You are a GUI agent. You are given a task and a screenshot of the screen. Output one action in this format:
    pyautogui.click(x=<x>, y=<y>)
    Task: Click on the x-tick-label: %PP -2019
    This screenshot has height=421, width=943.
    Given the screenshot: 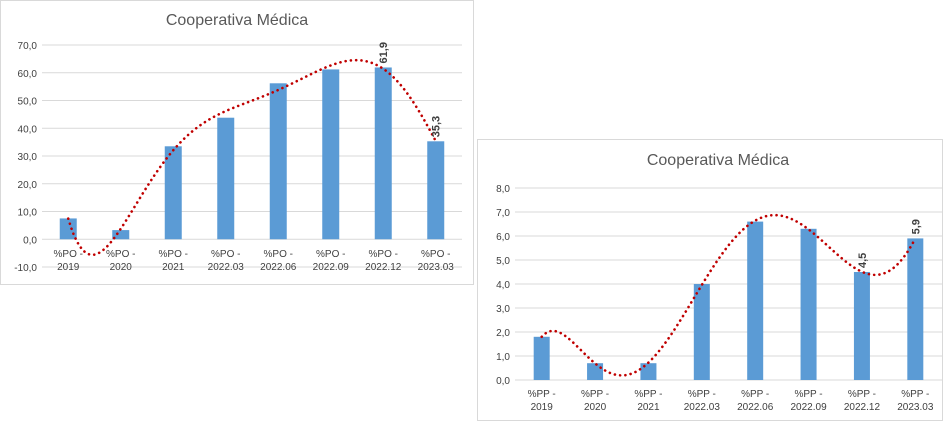 What is the action you would take?
    pyautogui.click(x=542, y=401)
    